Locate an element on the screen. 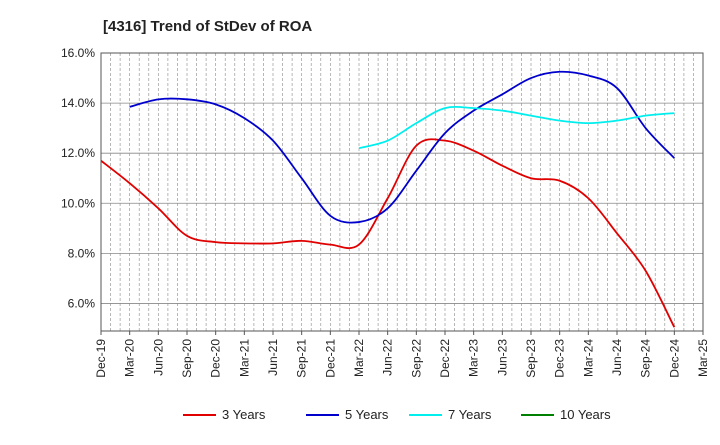  x-tick-label: Sep-24 is located at coordinates (646, 358).